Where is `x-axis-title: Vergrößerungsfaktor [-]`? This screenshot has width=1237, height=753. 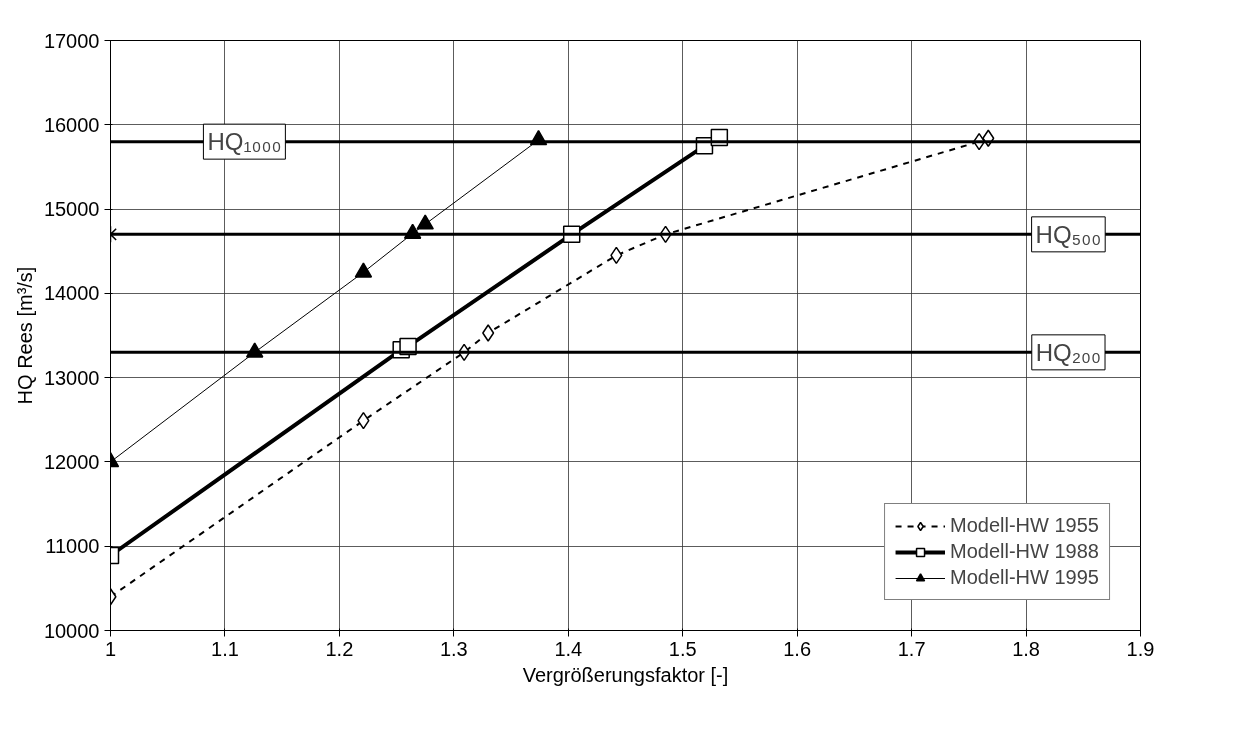 x-axis-title: Vergrößerungsfaktor [-] is located at coordinates (625, 674).